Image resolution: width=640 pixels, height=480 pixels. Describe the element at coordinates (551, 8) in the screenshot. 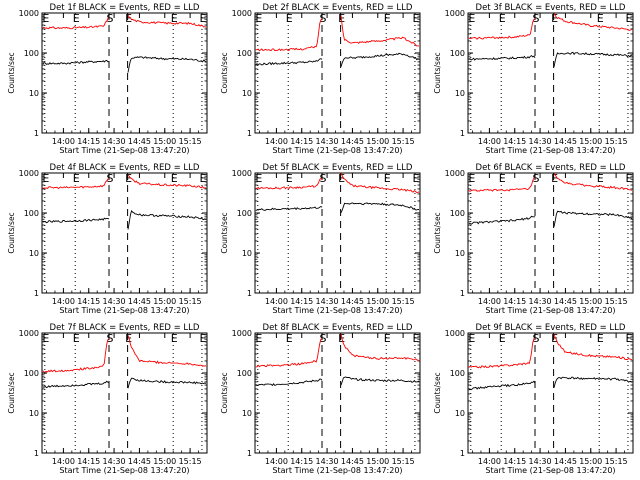

I see `panel-title: Det 3f BLACK = Events, RED = LLD` at that location.